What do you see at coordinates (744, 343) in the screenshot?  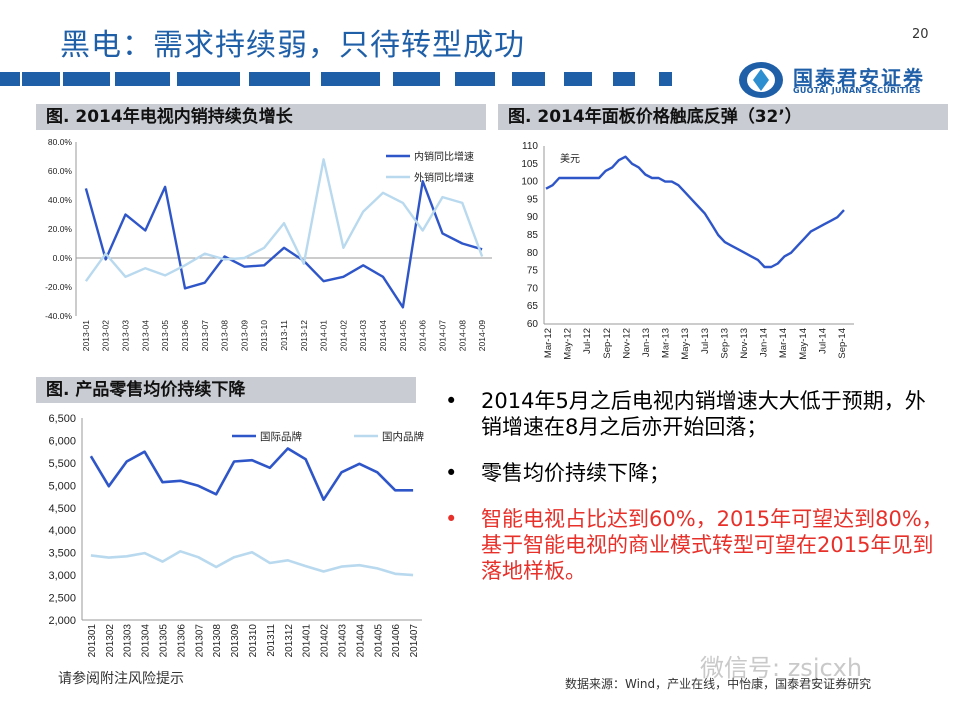 I see `x-tick-label: Nov-13` at bounding box center [744, 343].